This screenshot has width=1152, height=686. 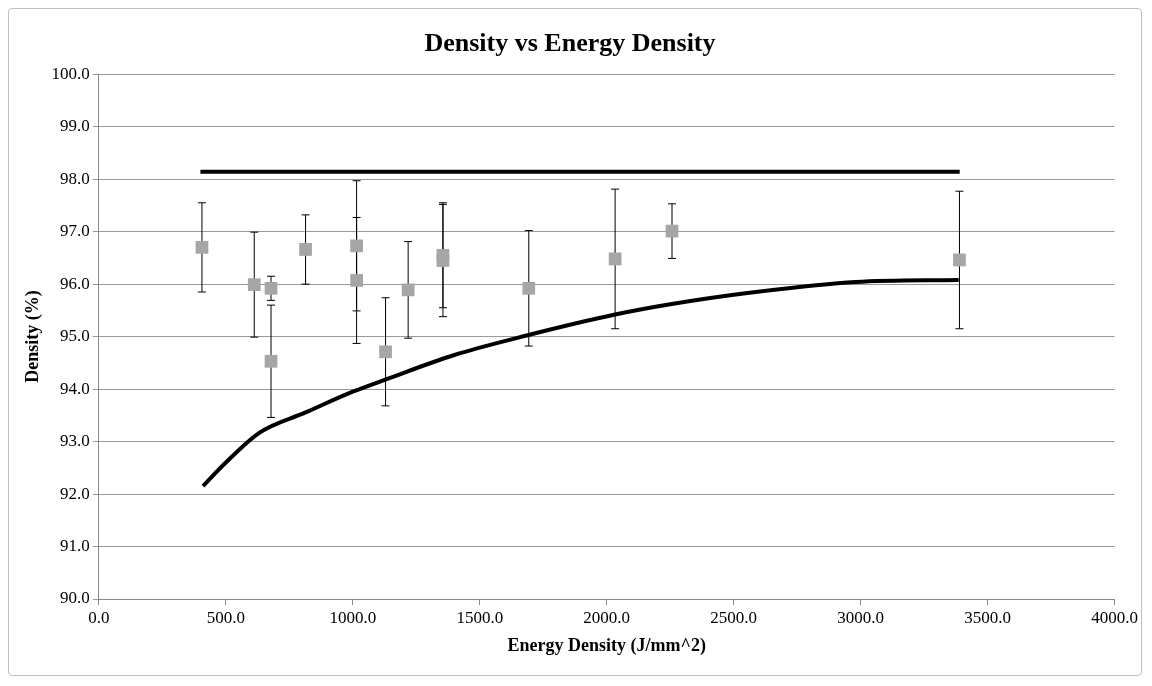 What do you see at coordinates (75, 493) in the screenshot?
I see `y-tick-label: 92.0` at bounding box center [75, 493].